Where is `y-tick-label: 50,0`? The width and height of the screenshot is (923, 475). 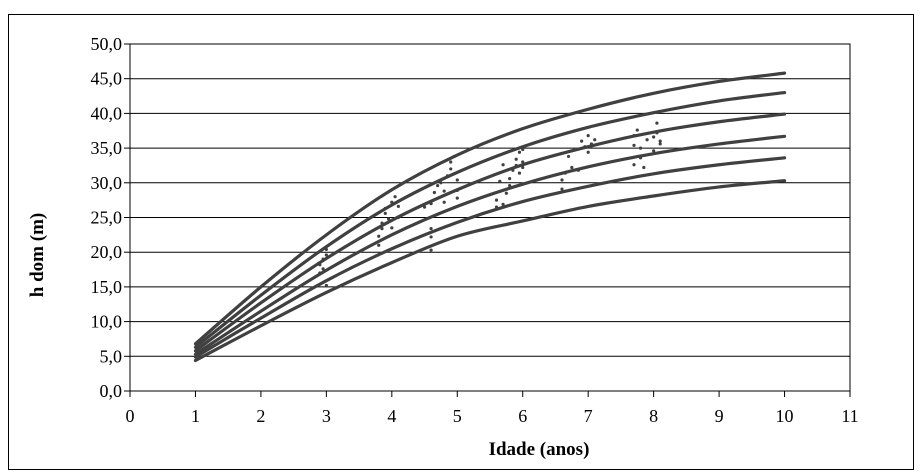 y-tick-label: 50,0 is located at coordinates (107, 44).